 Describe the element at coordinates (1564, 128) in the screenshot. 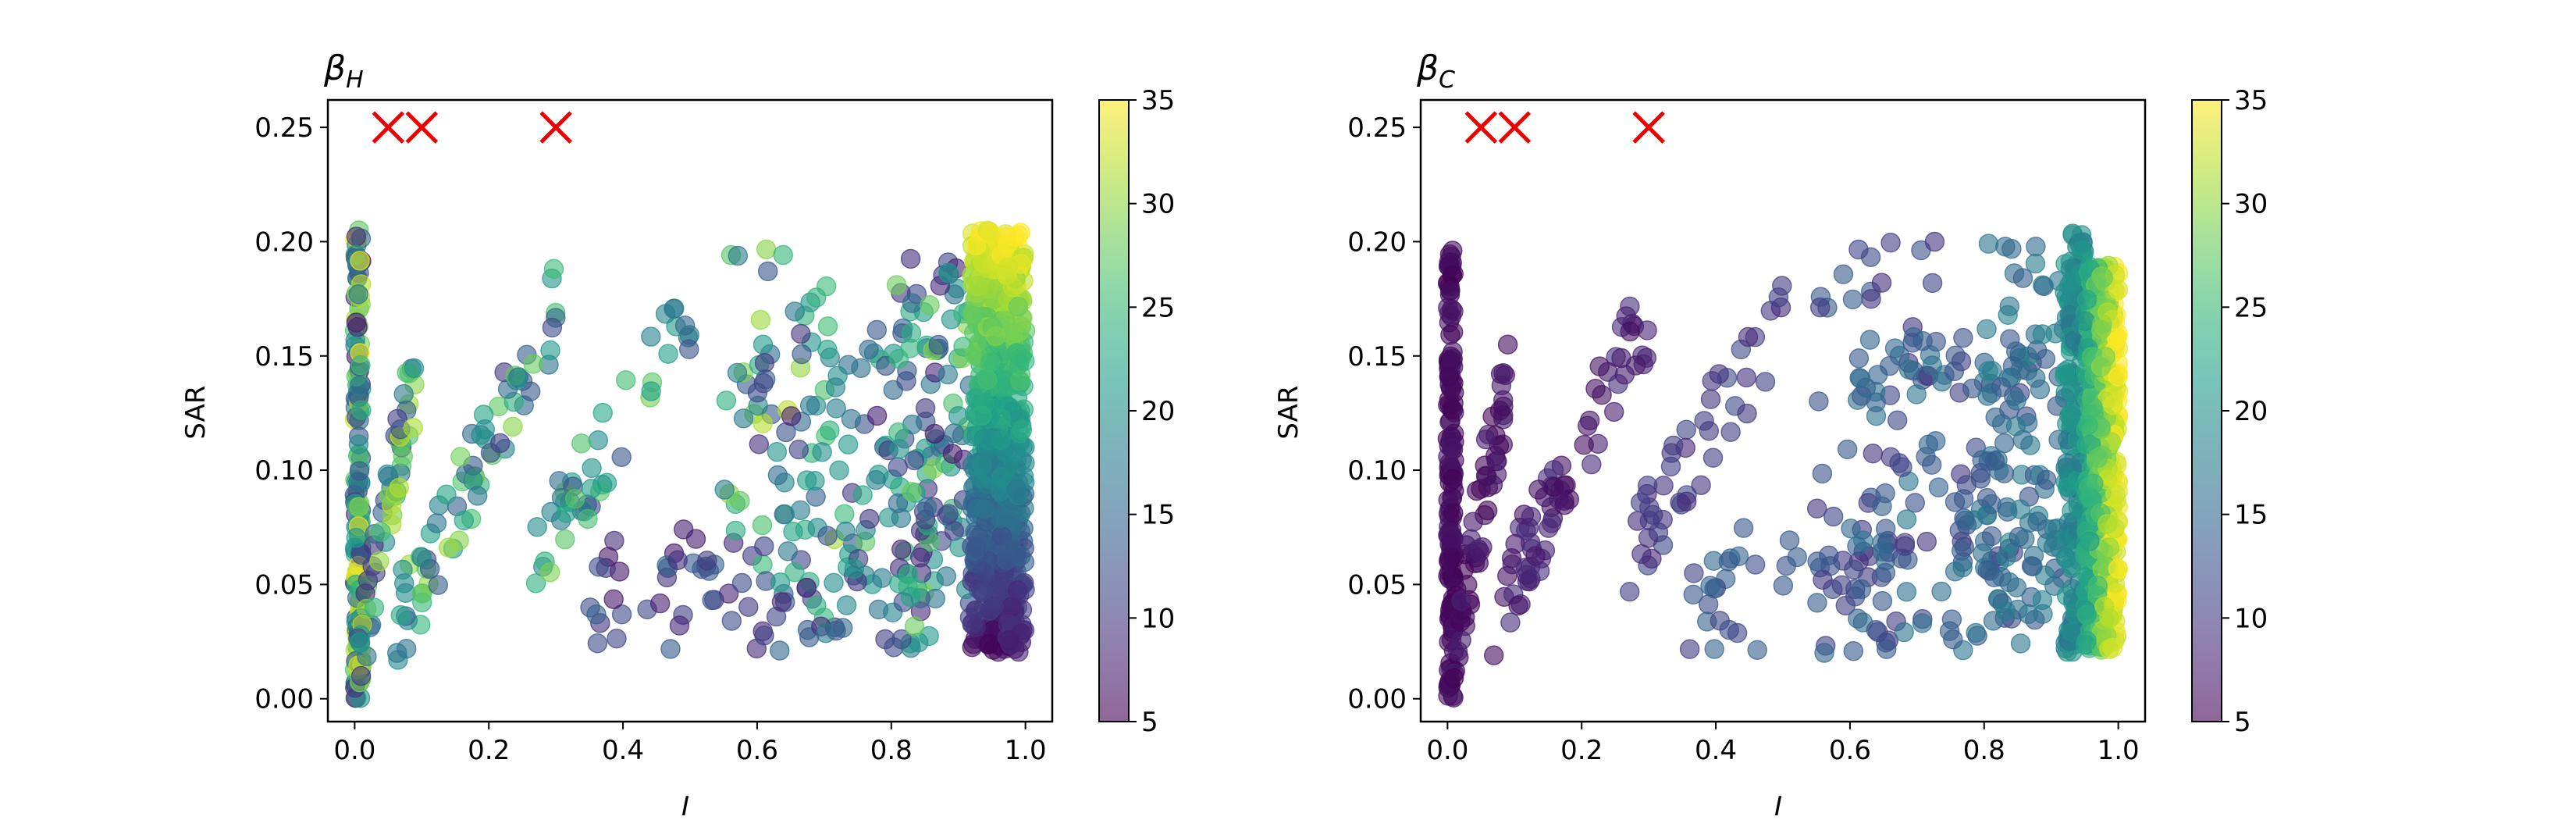

I see `reference-markers` at that location.